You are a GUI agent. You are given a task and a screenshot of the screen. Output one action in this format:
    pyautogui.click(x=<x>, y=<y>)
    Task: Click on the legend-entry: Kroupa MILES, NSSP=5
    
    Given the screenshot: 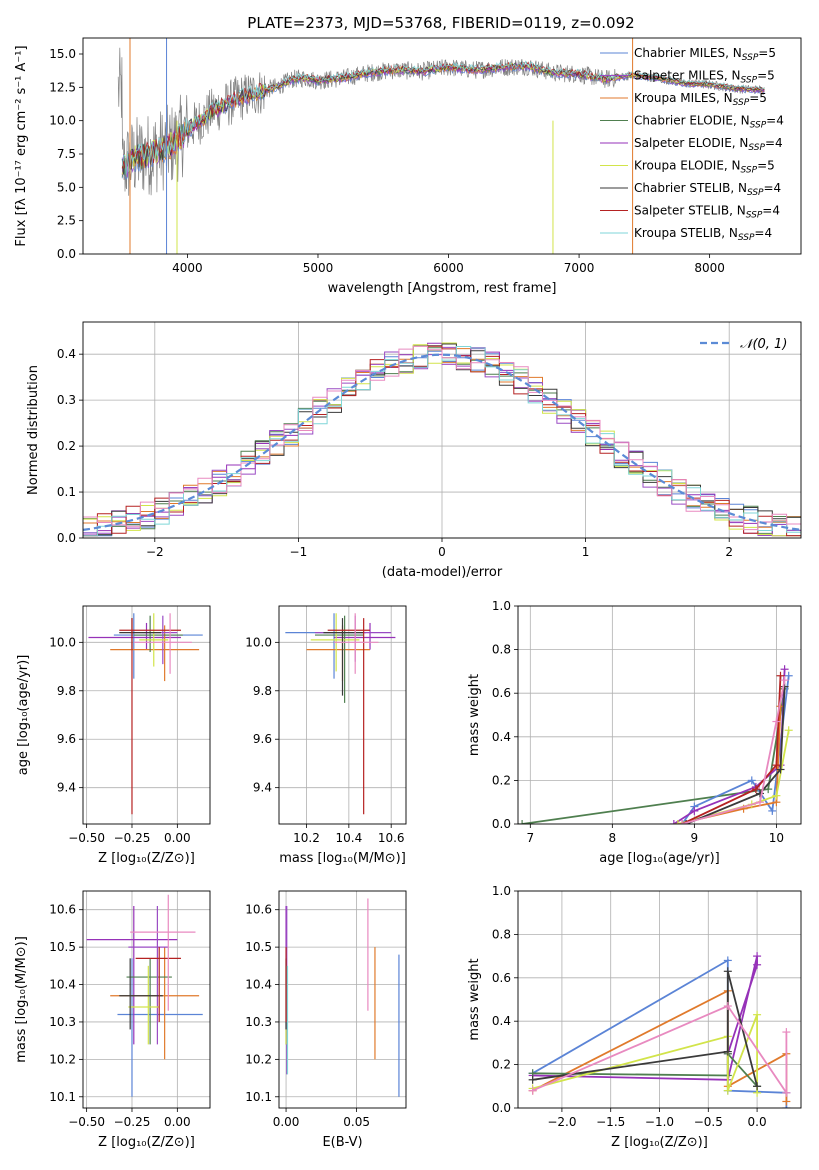 What is the action you would take?
    pyautogui.click(x=700, y=99)
    